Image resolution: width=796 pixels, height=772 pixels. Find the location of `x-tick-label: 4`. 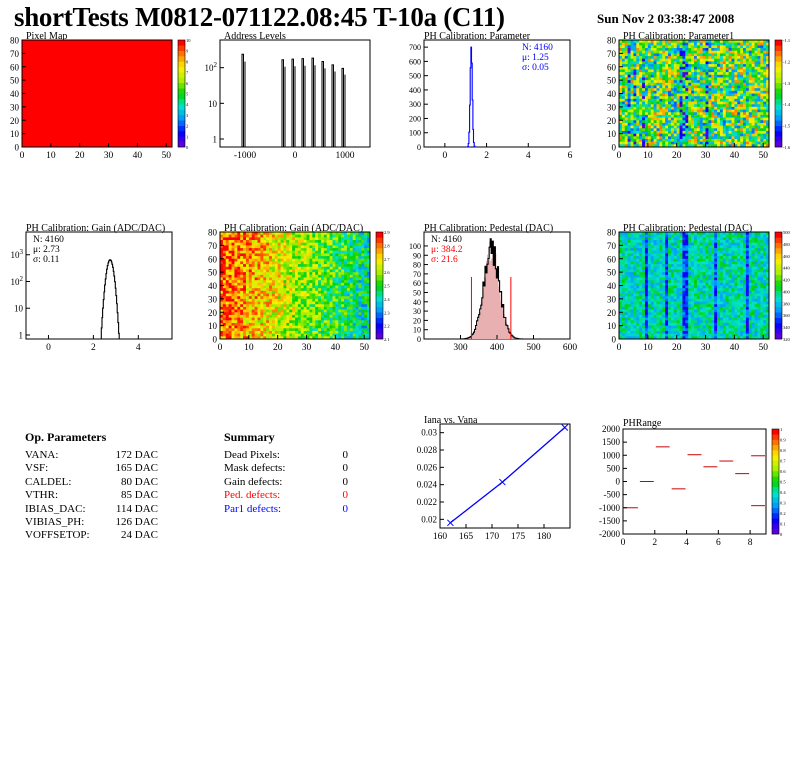

x-tick-label: 4 is located at coordinates (528, 155).